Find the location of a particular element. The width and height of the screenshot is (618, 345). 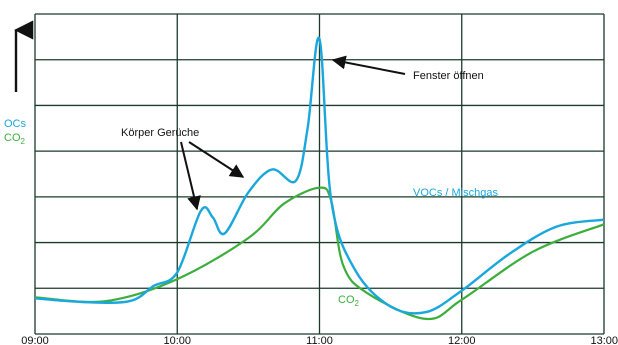

y-label-ocs: OCs is located at coordinates (15, 124).